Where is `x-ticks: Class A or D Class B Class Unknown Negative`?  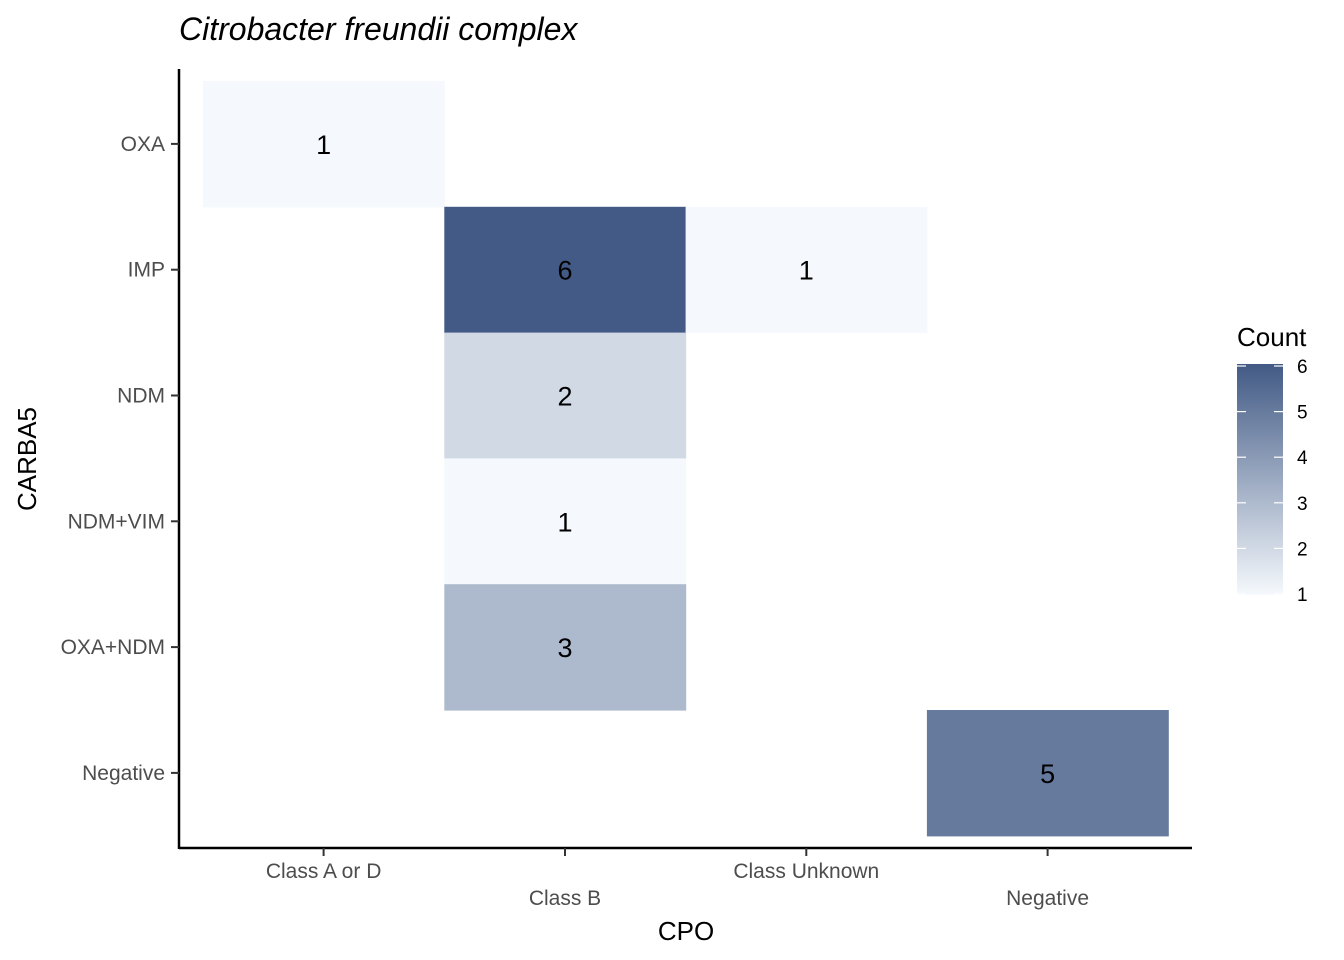 x-ticks: Class A or D Class B Class Unknown Negative is located at coordinates (677, 879).